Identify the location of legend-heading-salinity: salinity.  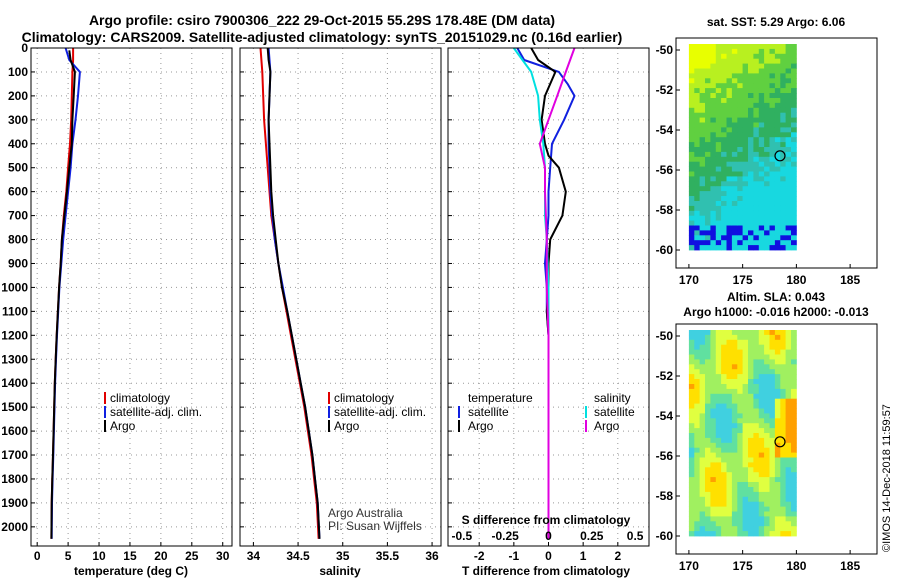
(612, 398).